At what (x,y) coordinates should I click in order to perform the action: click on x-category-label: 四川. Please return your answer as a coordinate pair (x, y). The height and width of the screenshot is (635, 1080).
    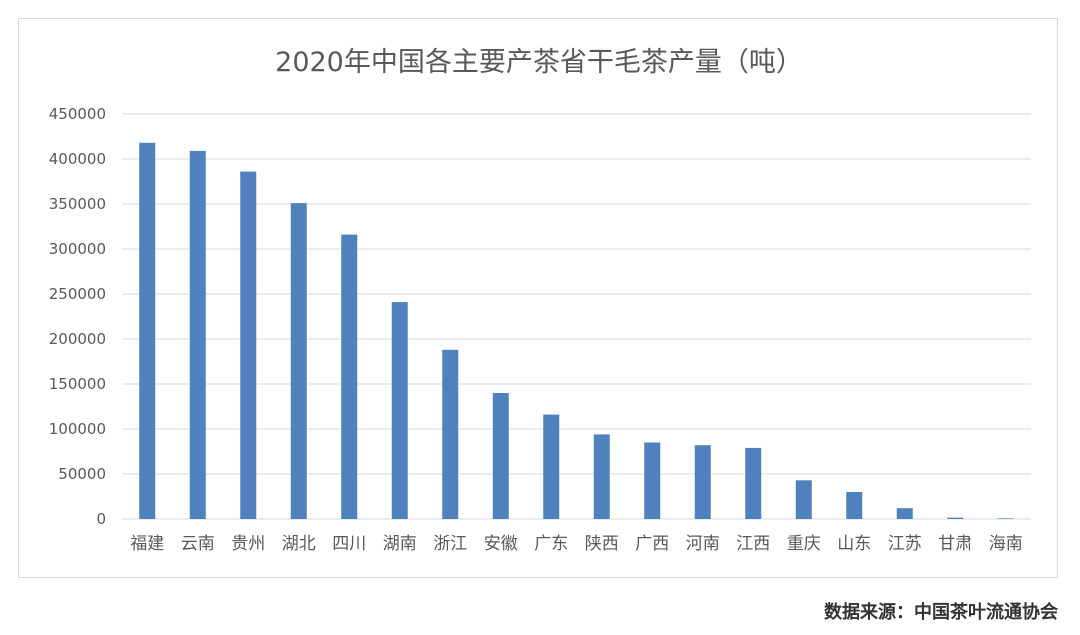
    Looking at the image, I should click on (349, 544).